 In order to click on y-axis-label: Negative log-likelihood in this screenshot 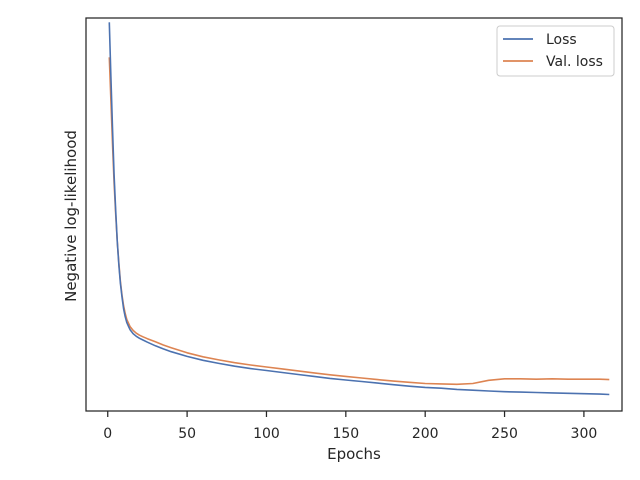, I will do `click(71, 216)`.